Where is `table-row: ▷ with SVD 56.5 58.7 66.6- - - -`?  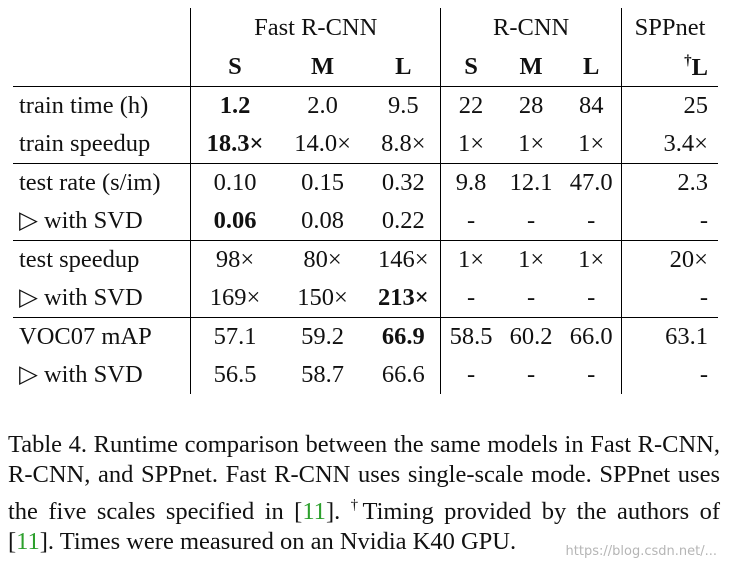
table-row: ▷ with SVD 56.5 58.7 66.6- - - - is located at coordinates (365, 375).